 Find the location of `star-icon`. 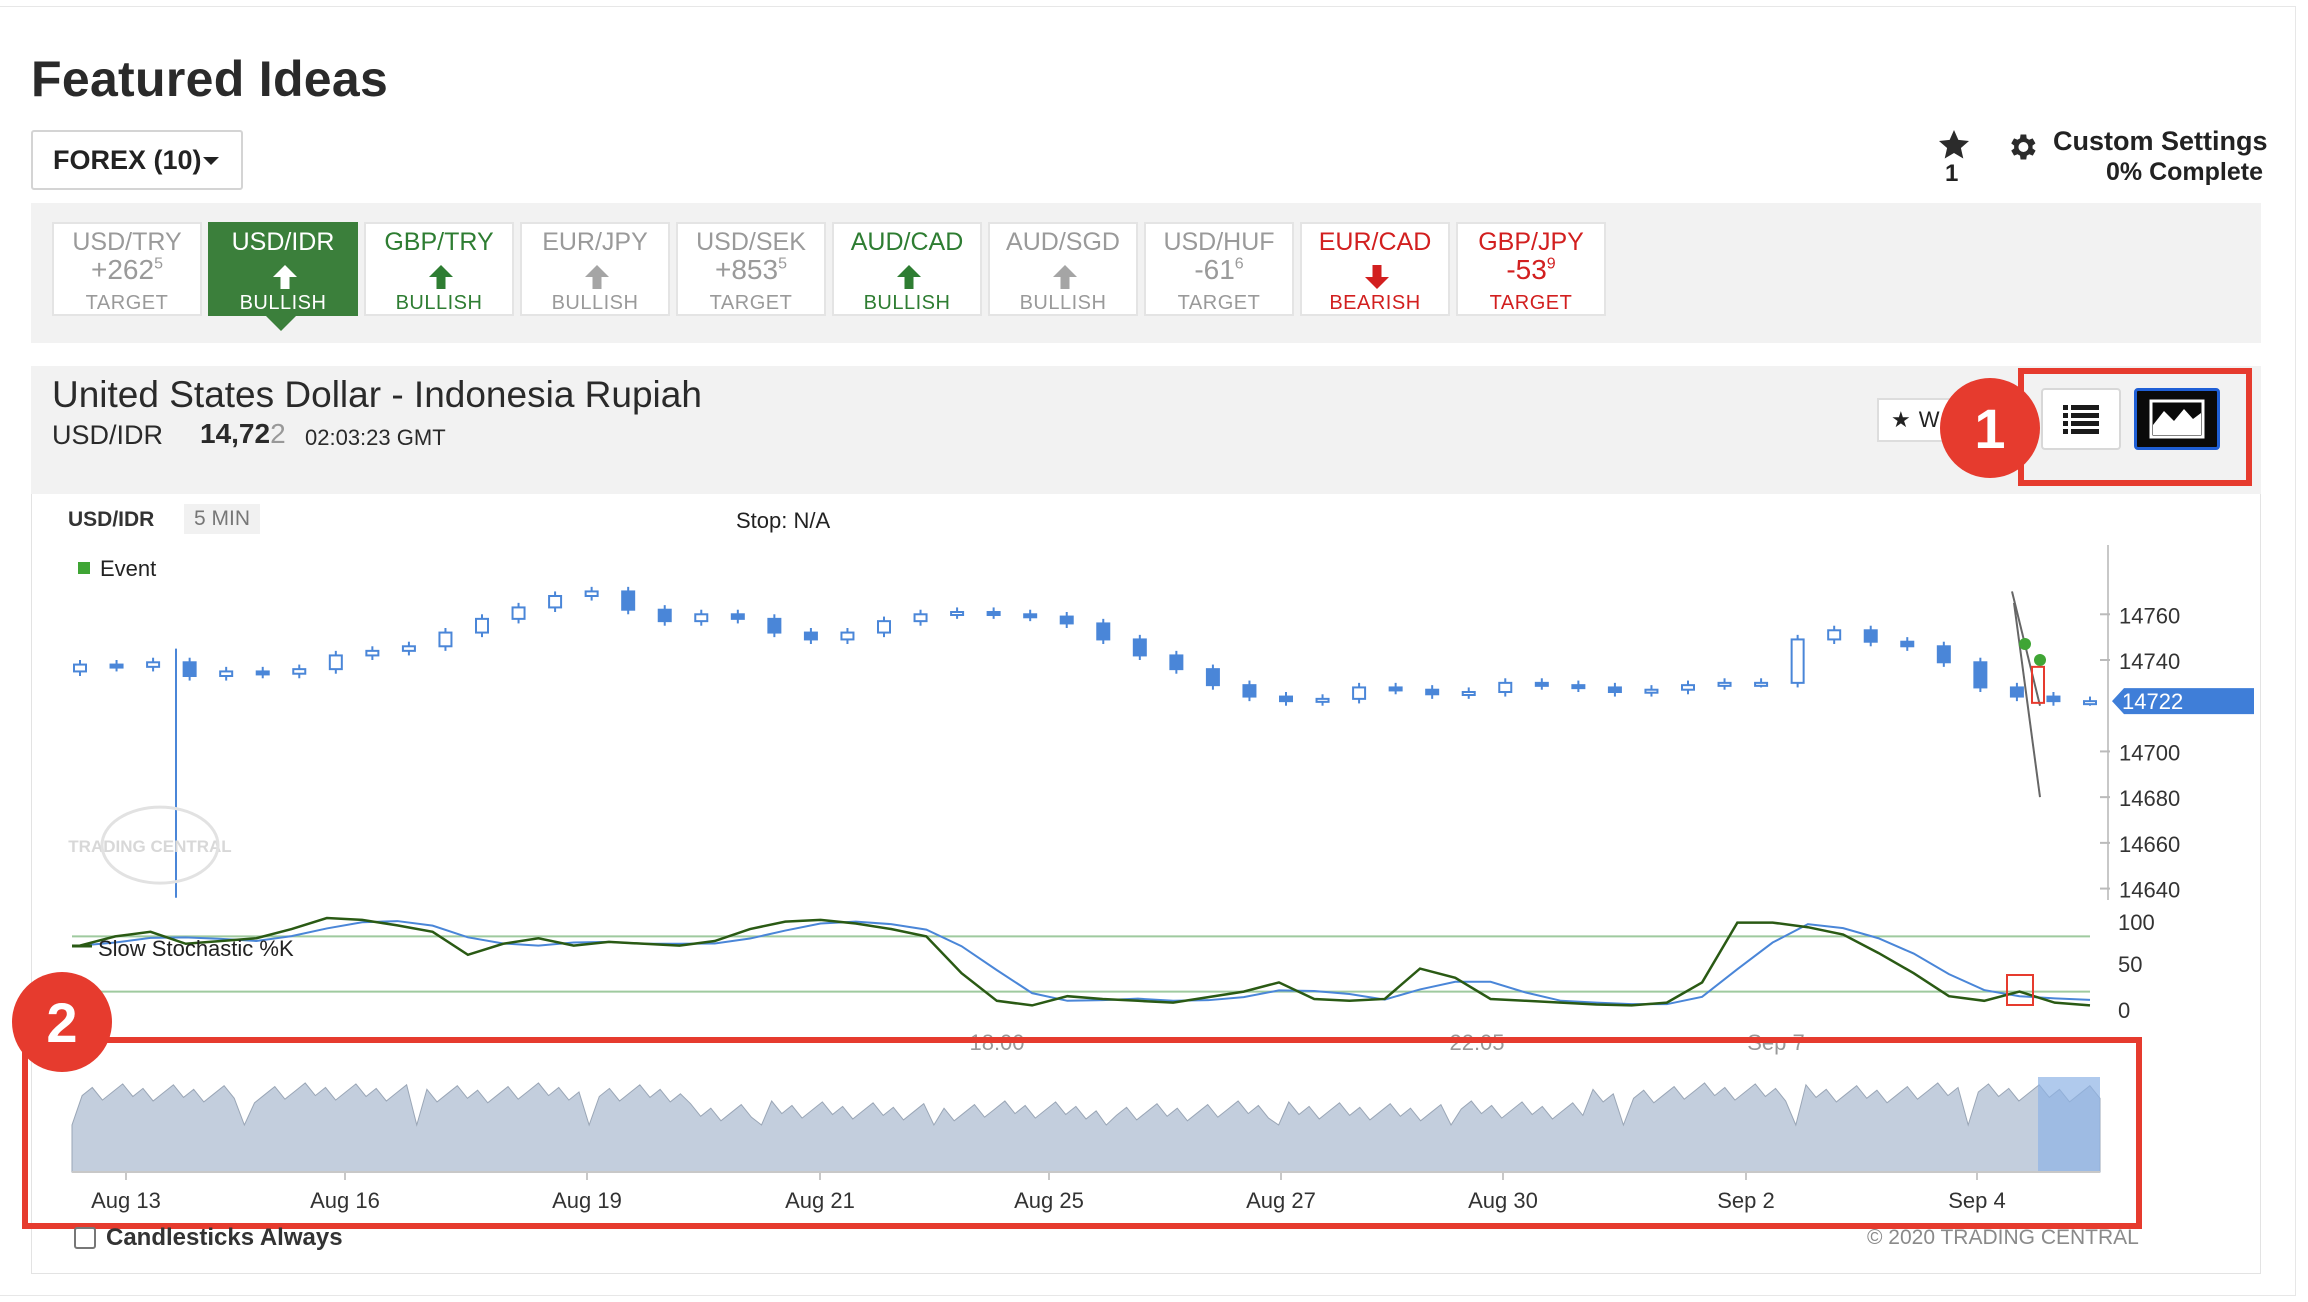

star-icon is located at coordinates (1954, 145).